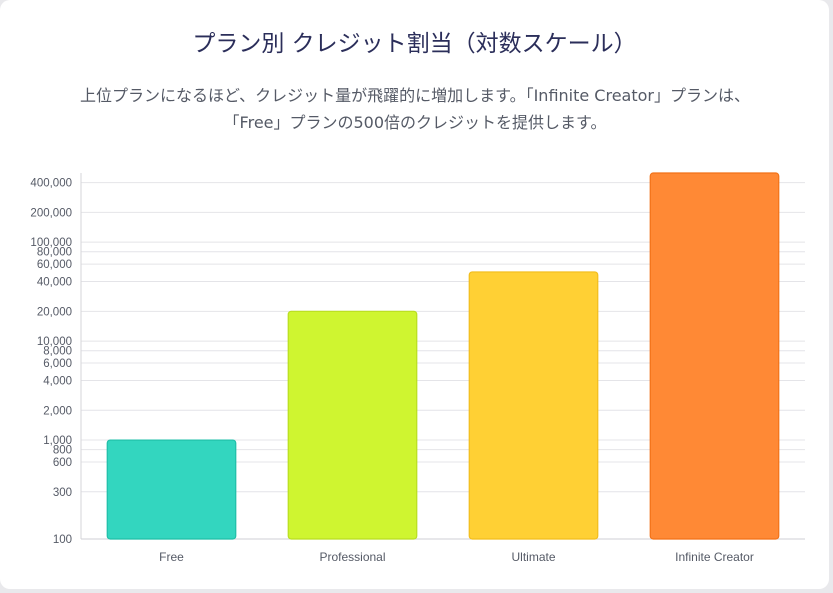 The image size is (833, 593). Describe the element at coordinates (54, 342) in the screenshot. I see `y-tick-label: 10,000` at that location.